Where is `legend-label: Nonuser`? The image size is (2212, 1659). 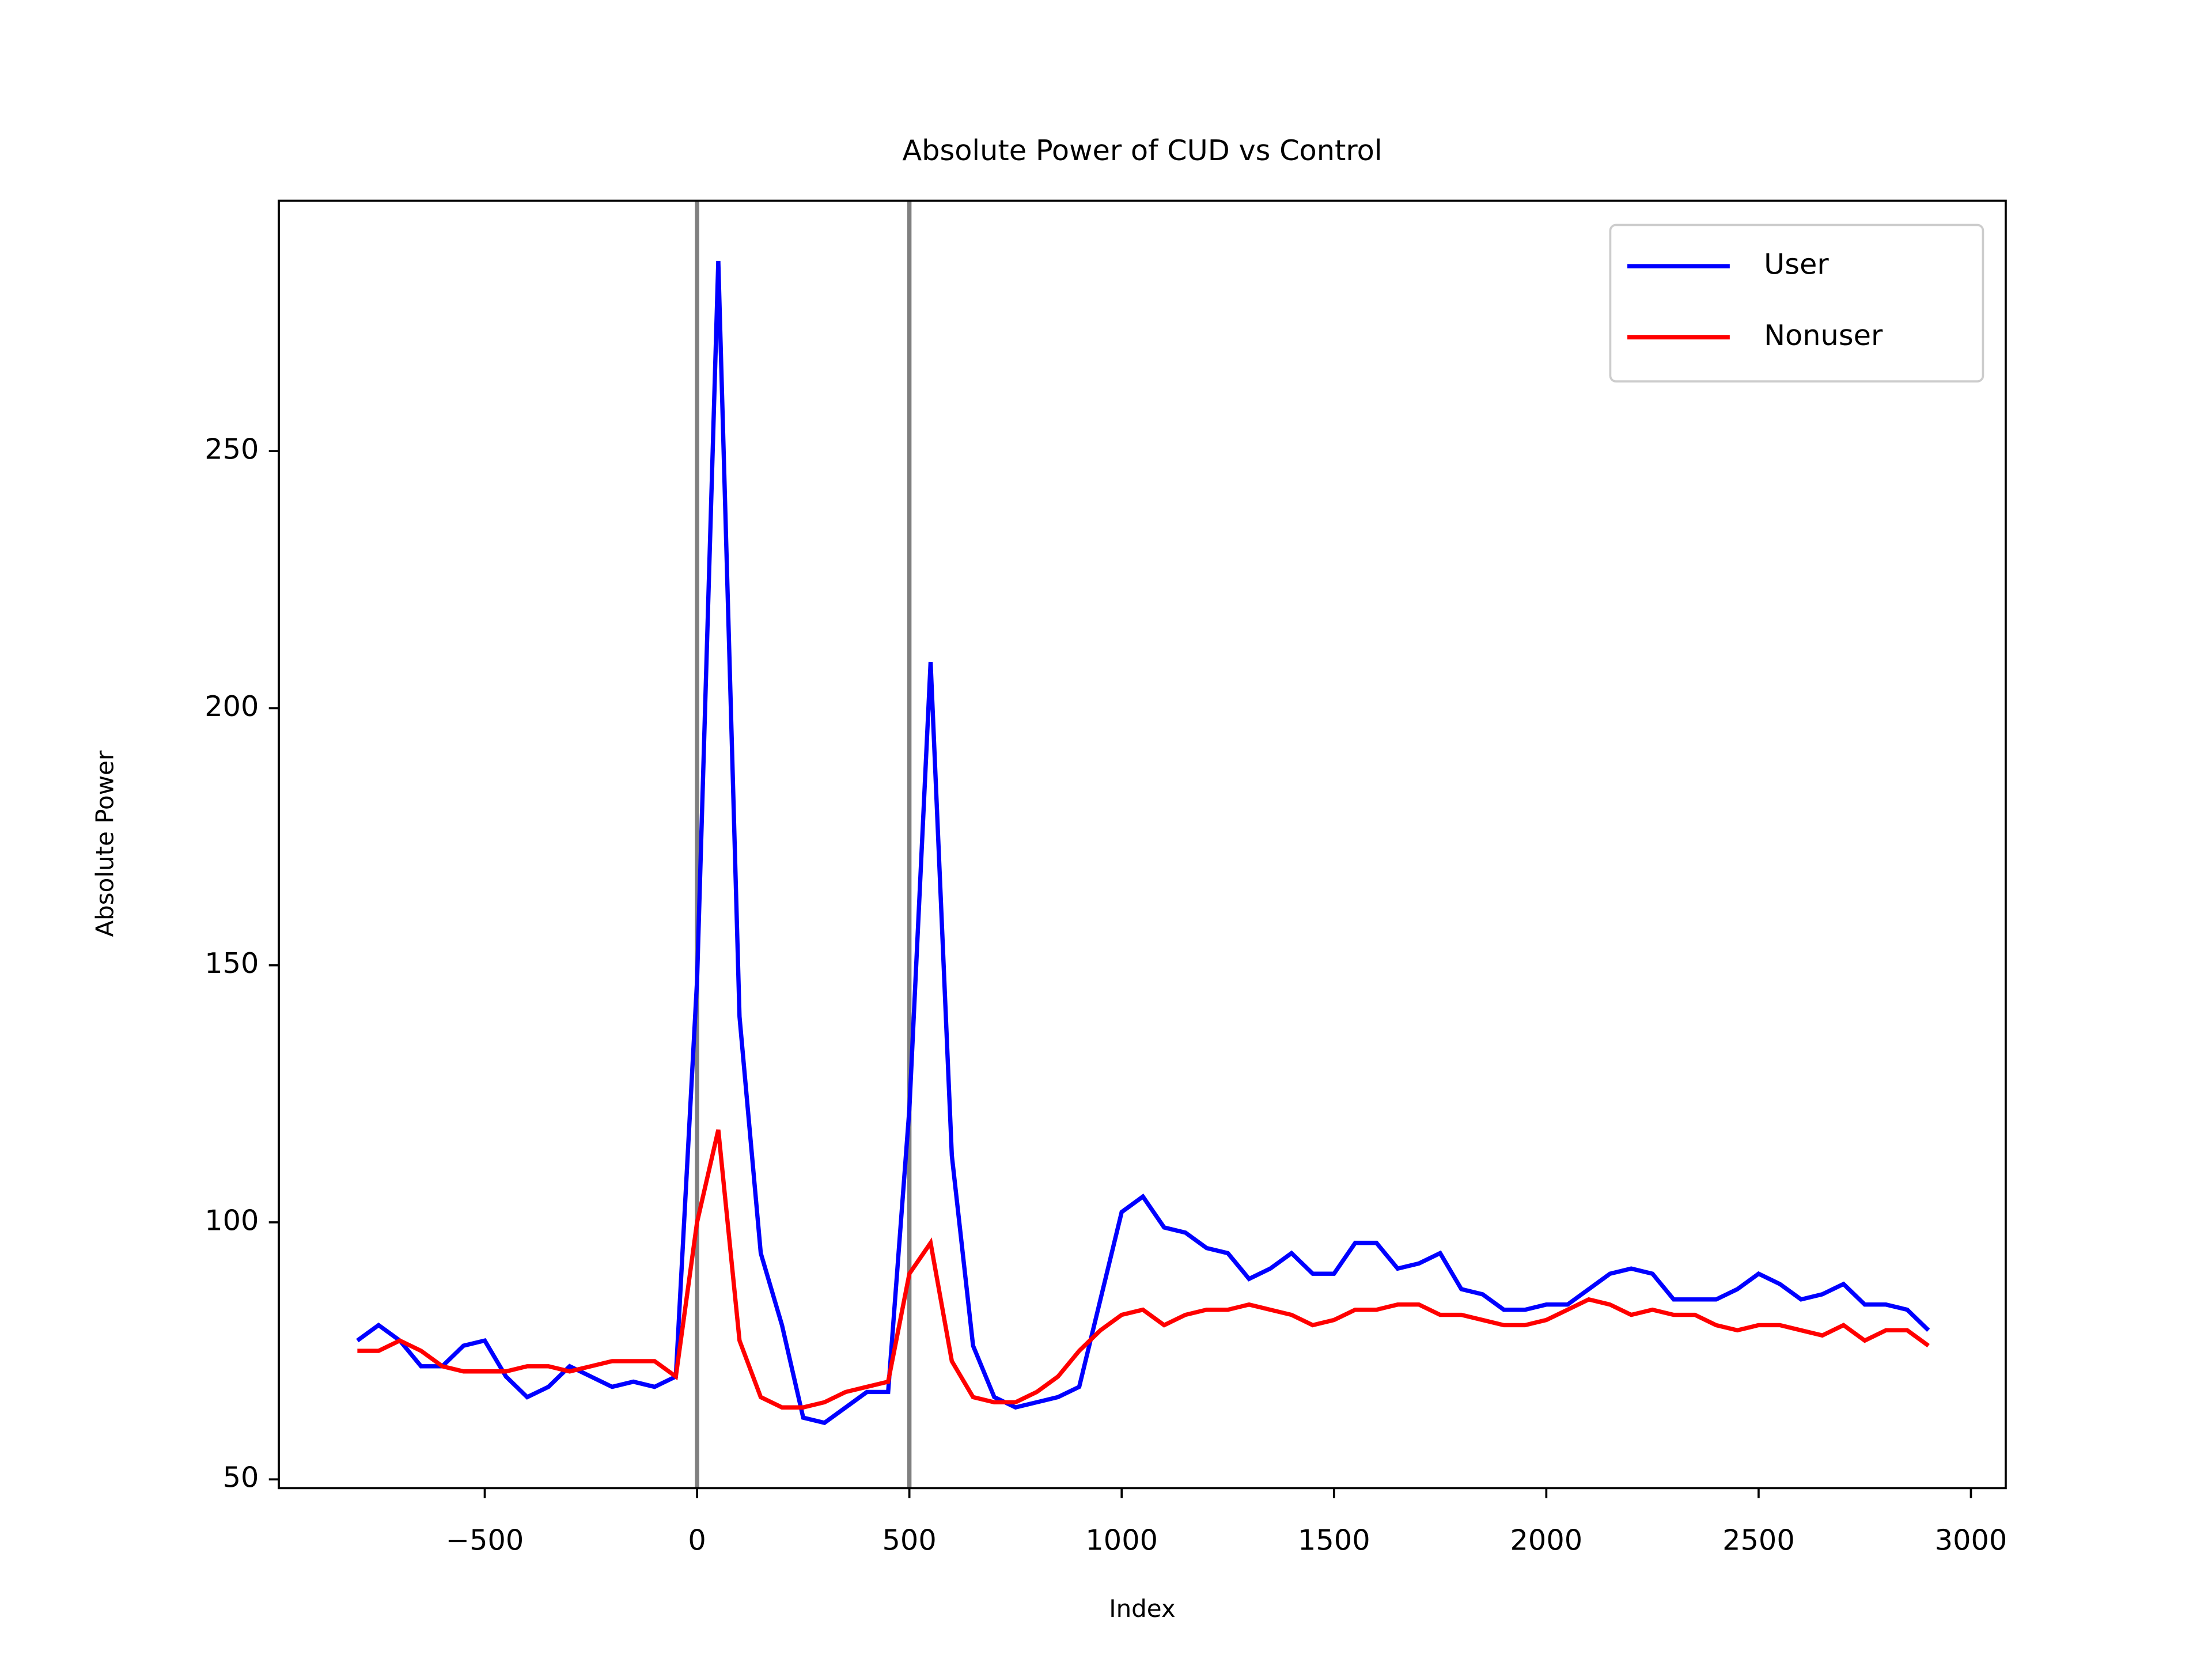 legend-label: Nonuser is located at coordinates (1823, 335).